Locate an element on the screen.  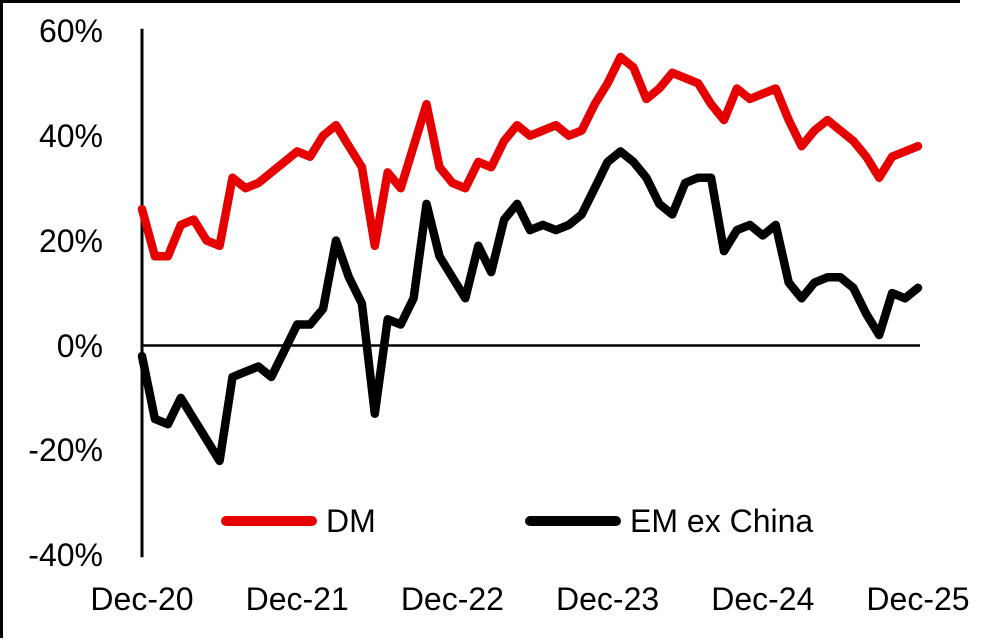
x-axis-tick-label: Dec-21 is located at coordinates (297, 599).